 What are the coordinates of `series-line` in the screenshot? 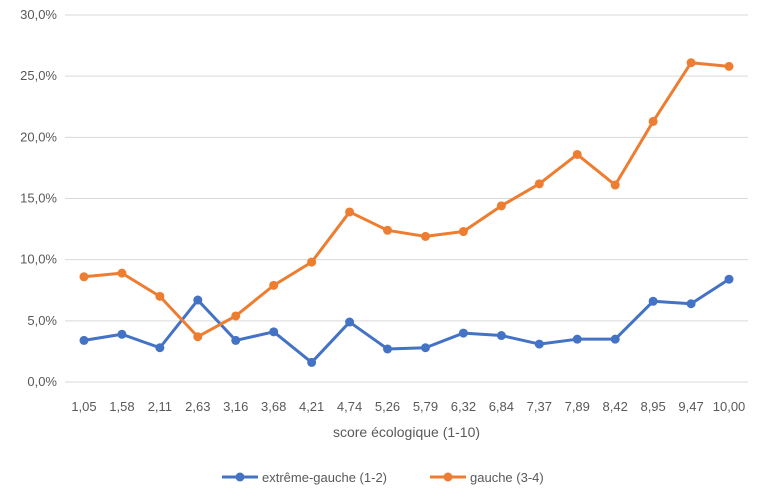 It's located at (406, 320).